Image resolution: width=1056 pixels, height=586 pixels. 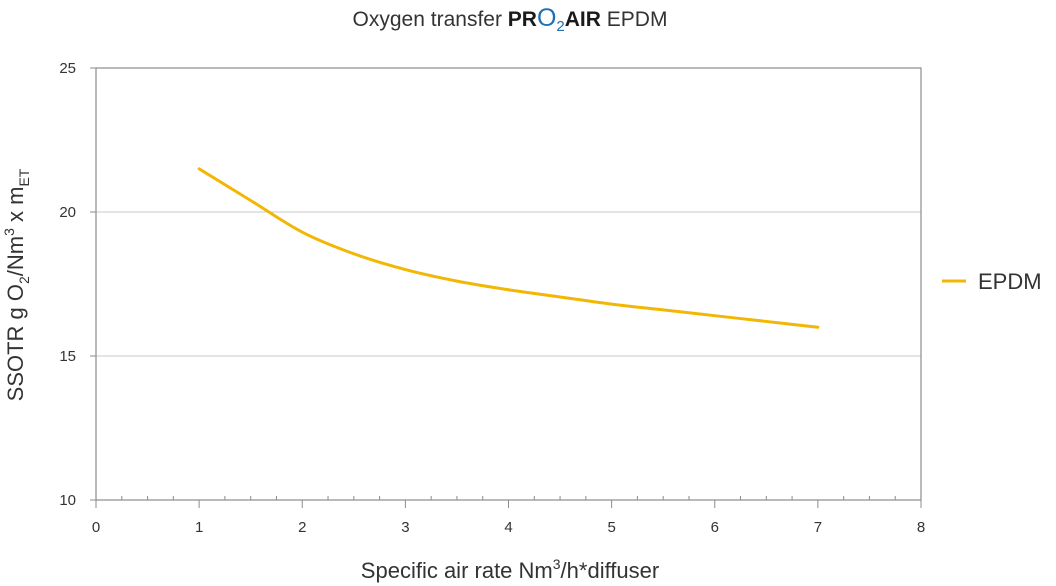 I want to click on legend-label-epdm: EPDM, so click(x=1010, y=281).